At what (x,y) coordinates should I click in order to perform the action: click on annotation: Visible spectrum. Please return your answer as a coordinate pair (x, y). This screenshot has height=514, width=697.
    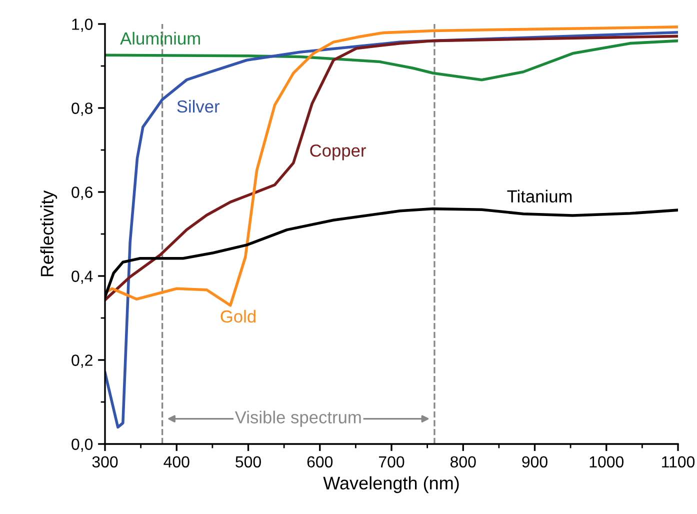
    Looking at the image, I should click on (297, 418).